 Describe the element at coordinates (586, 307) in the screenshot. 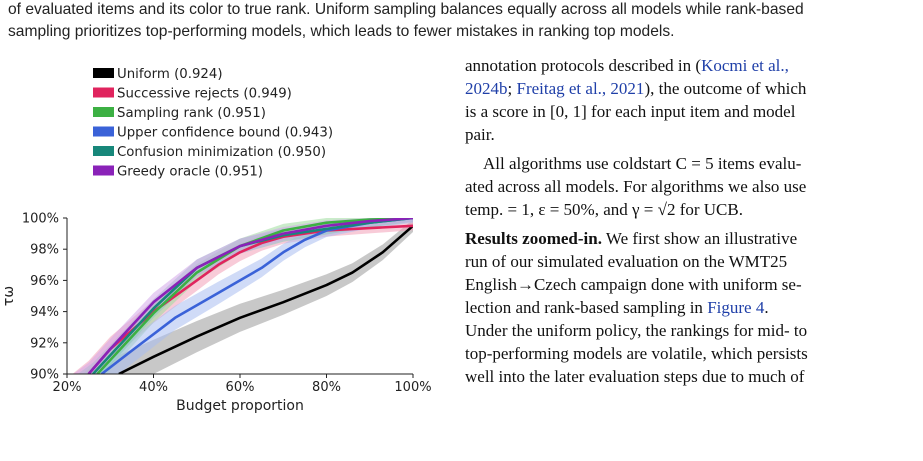

I see `body-text: lection and rank-based sampling in` at that location.